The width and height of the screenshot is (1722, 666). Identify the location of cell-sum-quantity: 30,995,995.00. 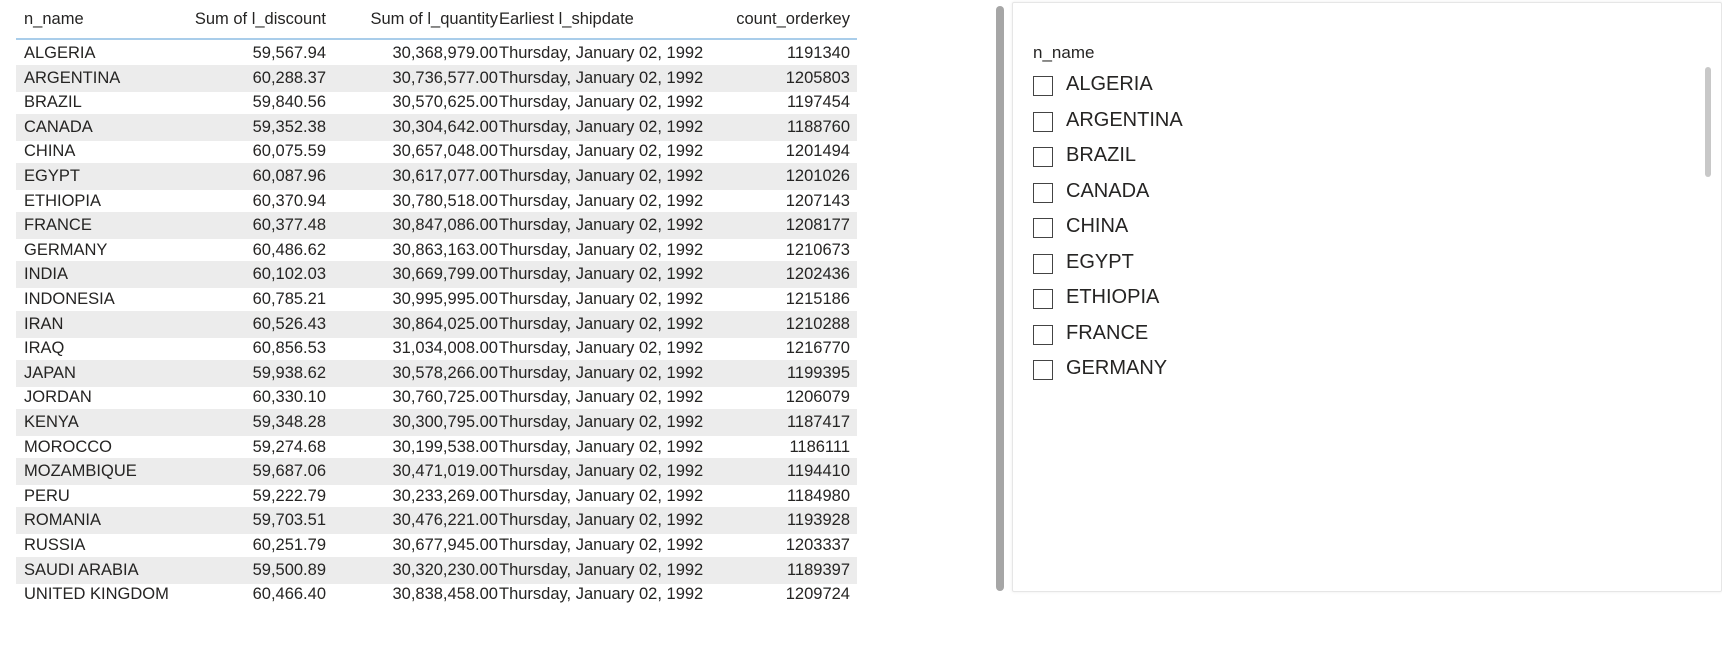
(445, 299).